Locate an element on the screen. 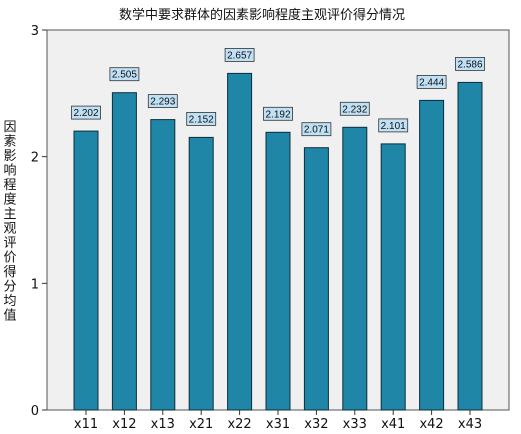  data-label-box-x43 is located at coordinates (470, 64).